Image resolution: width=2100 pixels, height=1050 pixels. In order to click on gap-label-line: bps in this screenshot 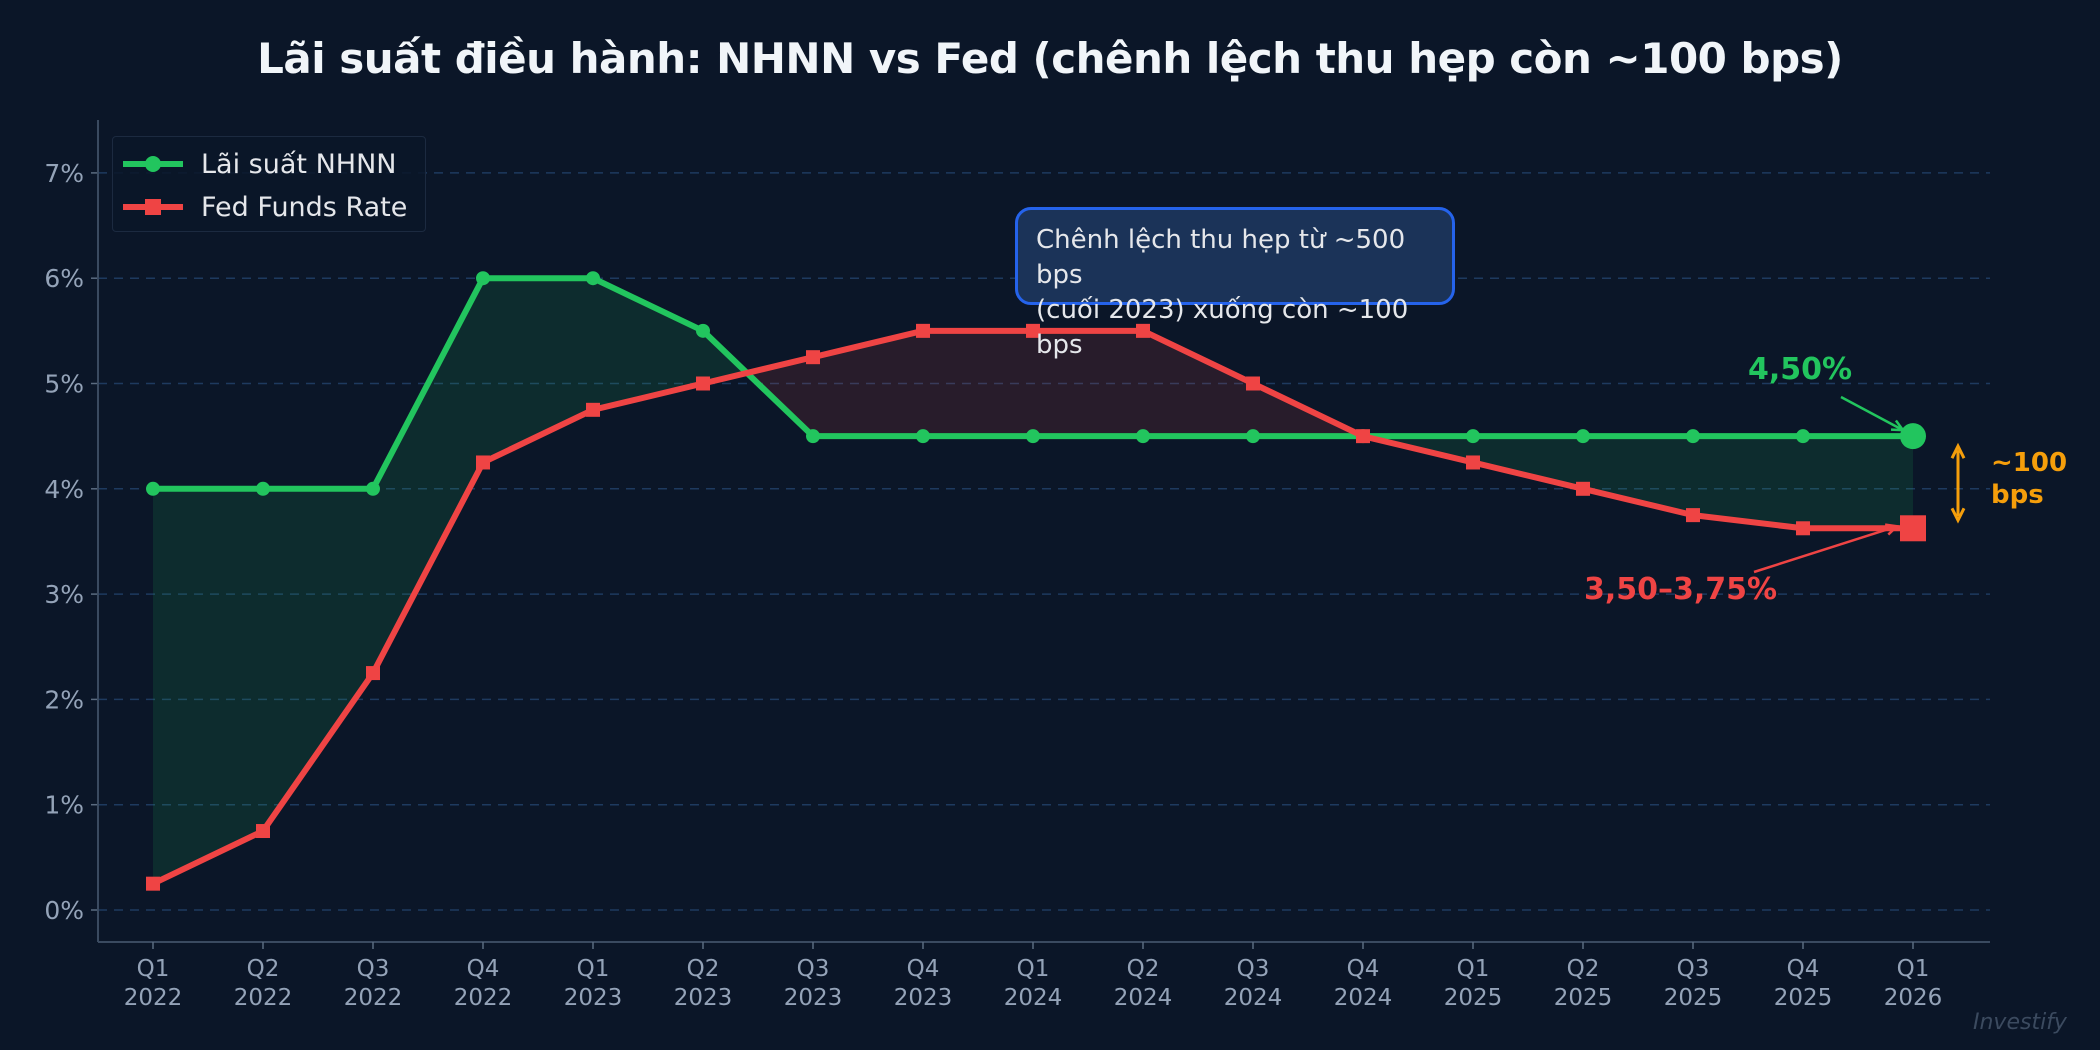, I will do `click(2017, 495)`.